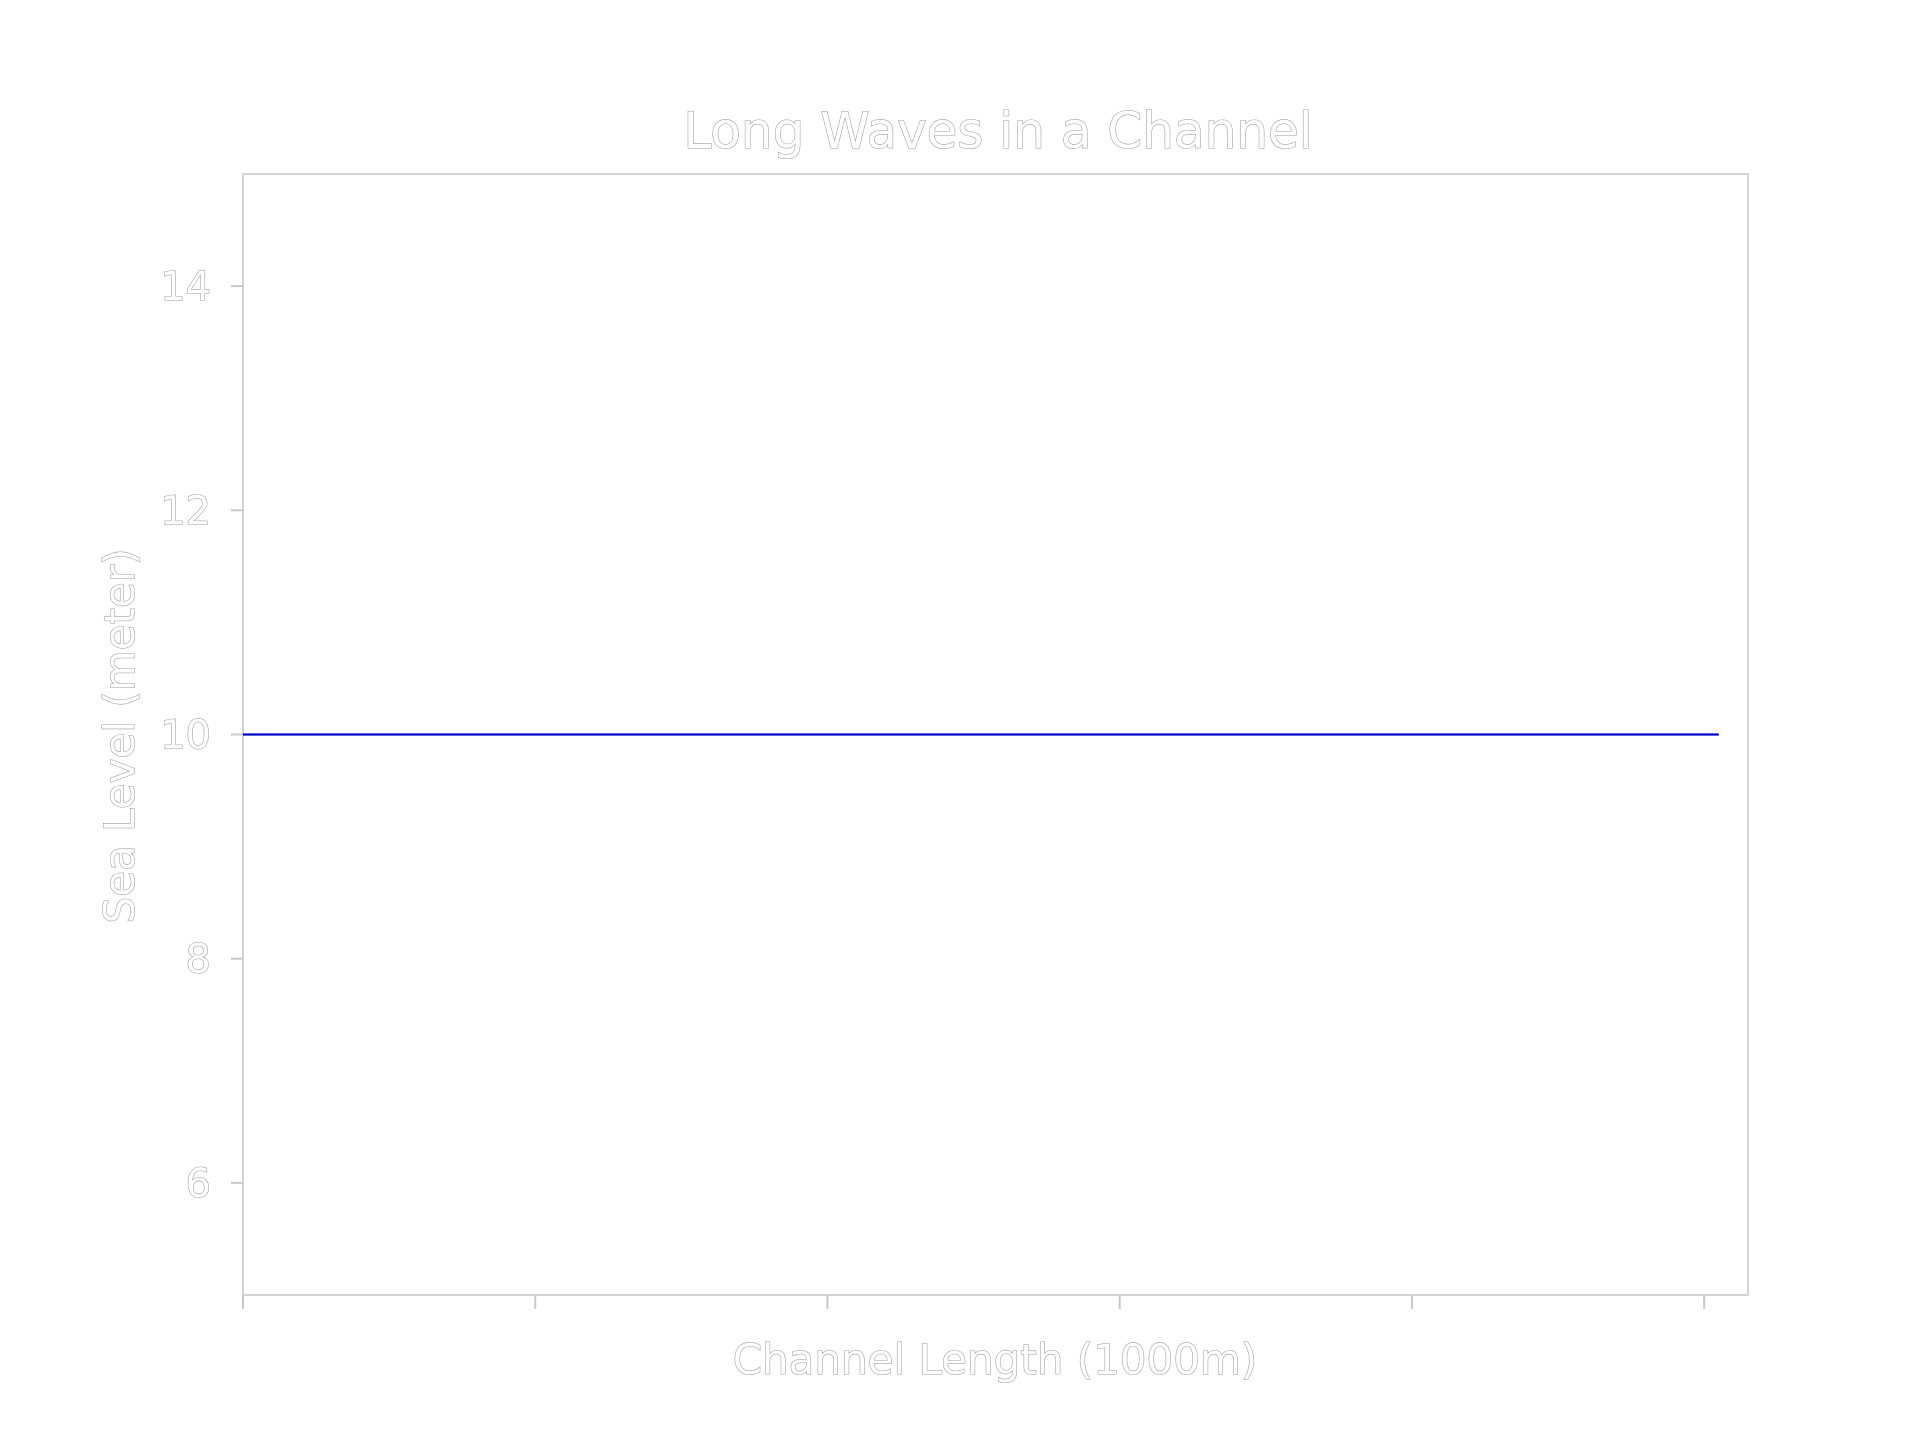 This screenshot has width=1920, height=1440. I want to click on y-axis-label: Sea Level (meter), so click(119, 736).